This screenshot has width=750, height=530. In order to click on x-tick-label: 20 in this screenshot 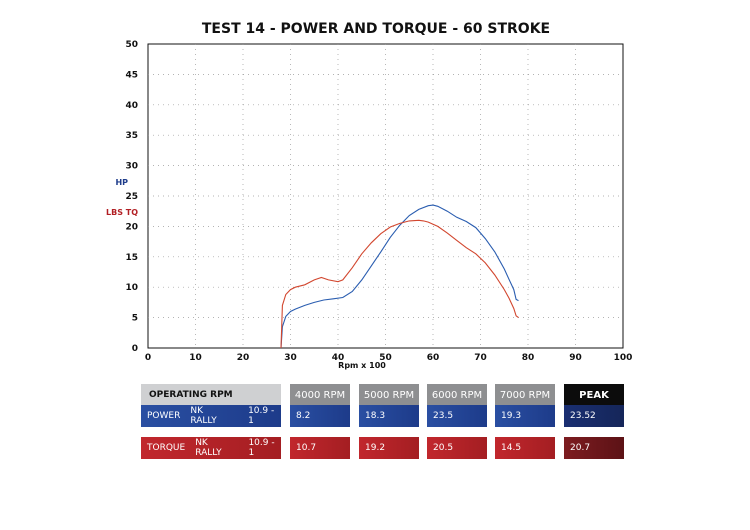, I will do `click(243, 358)`.